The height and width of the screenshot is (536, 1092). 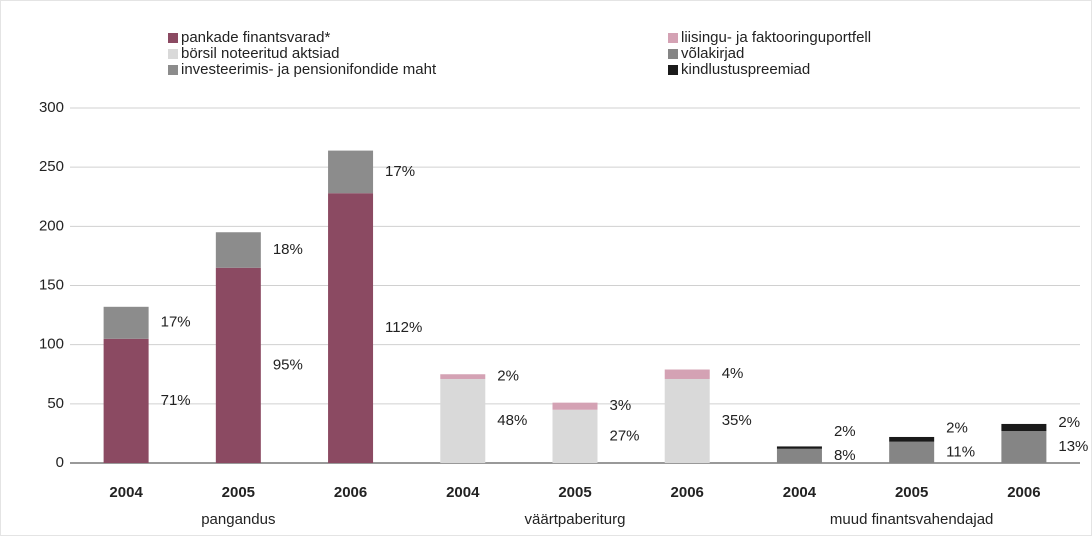 I want to click on legend-label: investeerimis- ja pensionifondide maht, so click(x=309, y=69).